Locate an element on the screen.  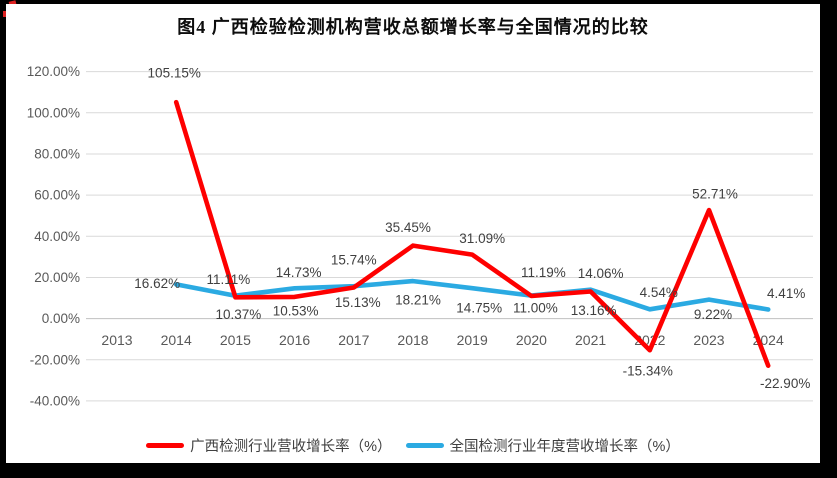
x-tick-label: 2021 is located at coordinates (590, 340).